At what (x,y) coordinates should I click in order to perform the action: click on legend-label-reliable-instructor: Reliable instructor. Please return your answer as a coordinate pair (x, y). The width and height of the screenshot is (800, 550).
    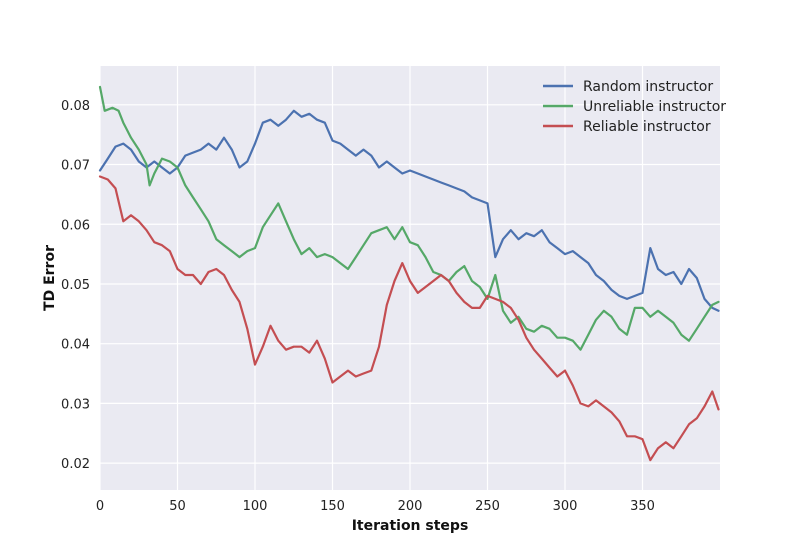
    Looking at the image, I should click on (647, 127).